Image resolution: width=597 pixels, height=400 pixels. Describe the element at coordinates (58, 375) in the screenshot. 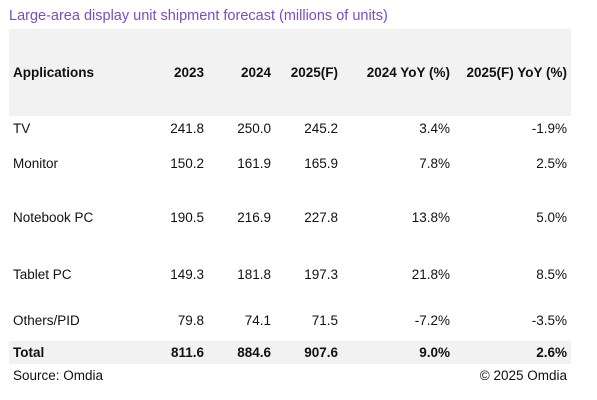

I see `source-note: Source: Omdia` at that location.